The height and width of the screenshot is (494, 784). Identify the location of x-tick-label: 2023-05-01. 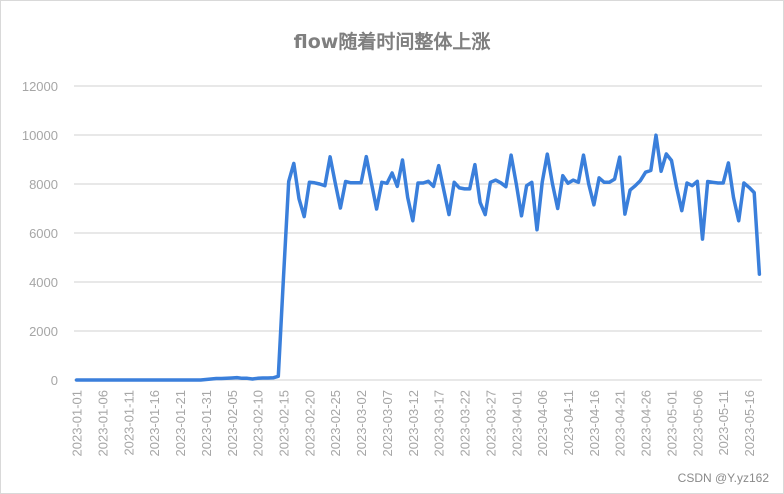
(671, 423).